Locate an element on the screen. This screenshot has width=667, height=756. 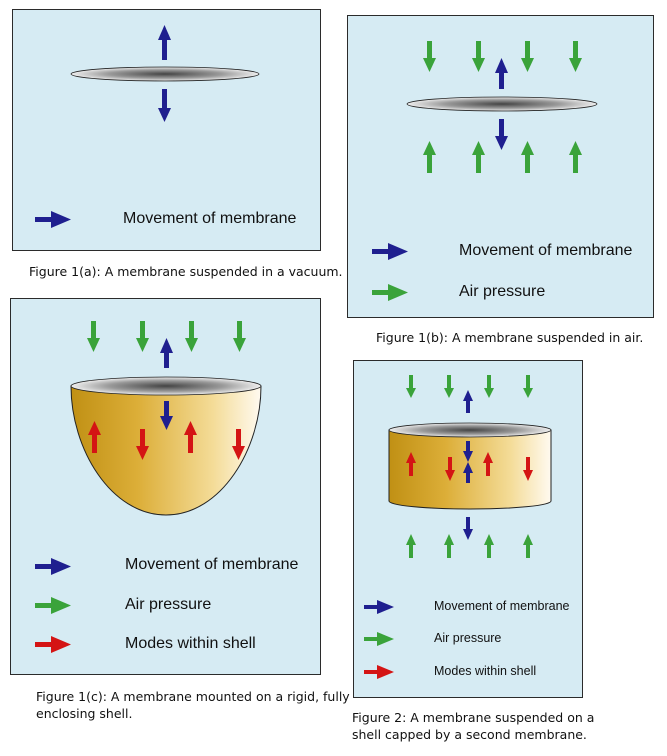
figure-1a-panel: Movement of membrane is located at coordinates (166, 130).